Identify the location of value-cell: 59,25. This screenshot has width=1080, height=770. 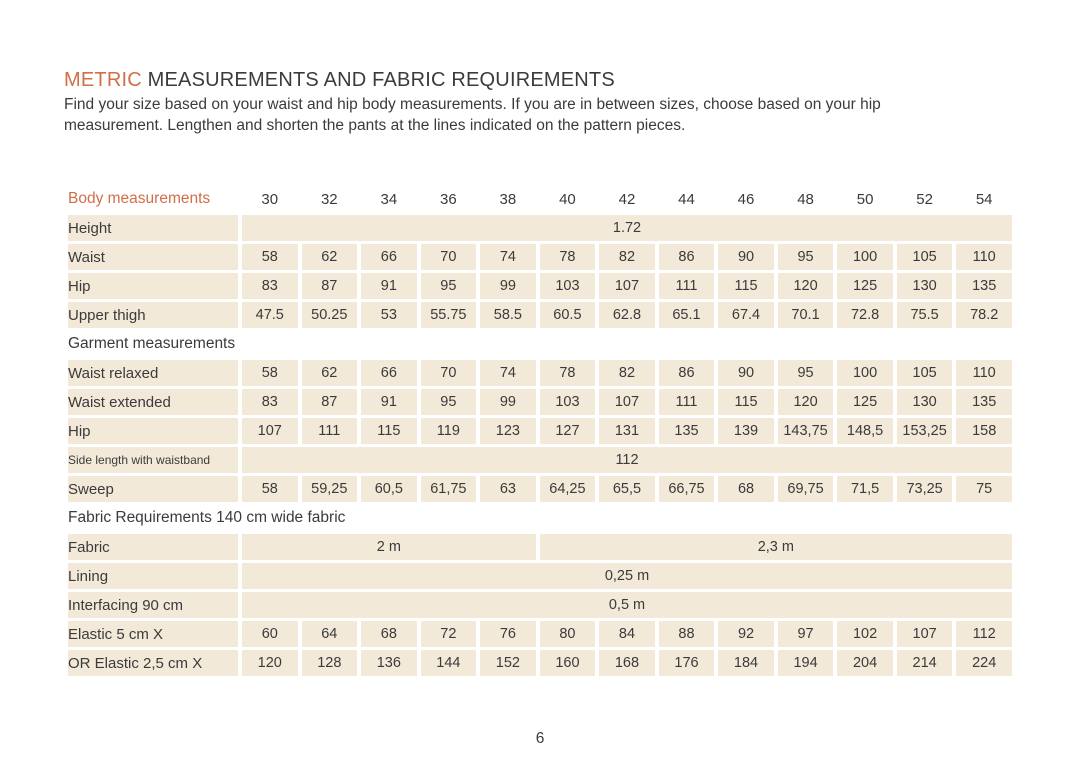
(329, 489).